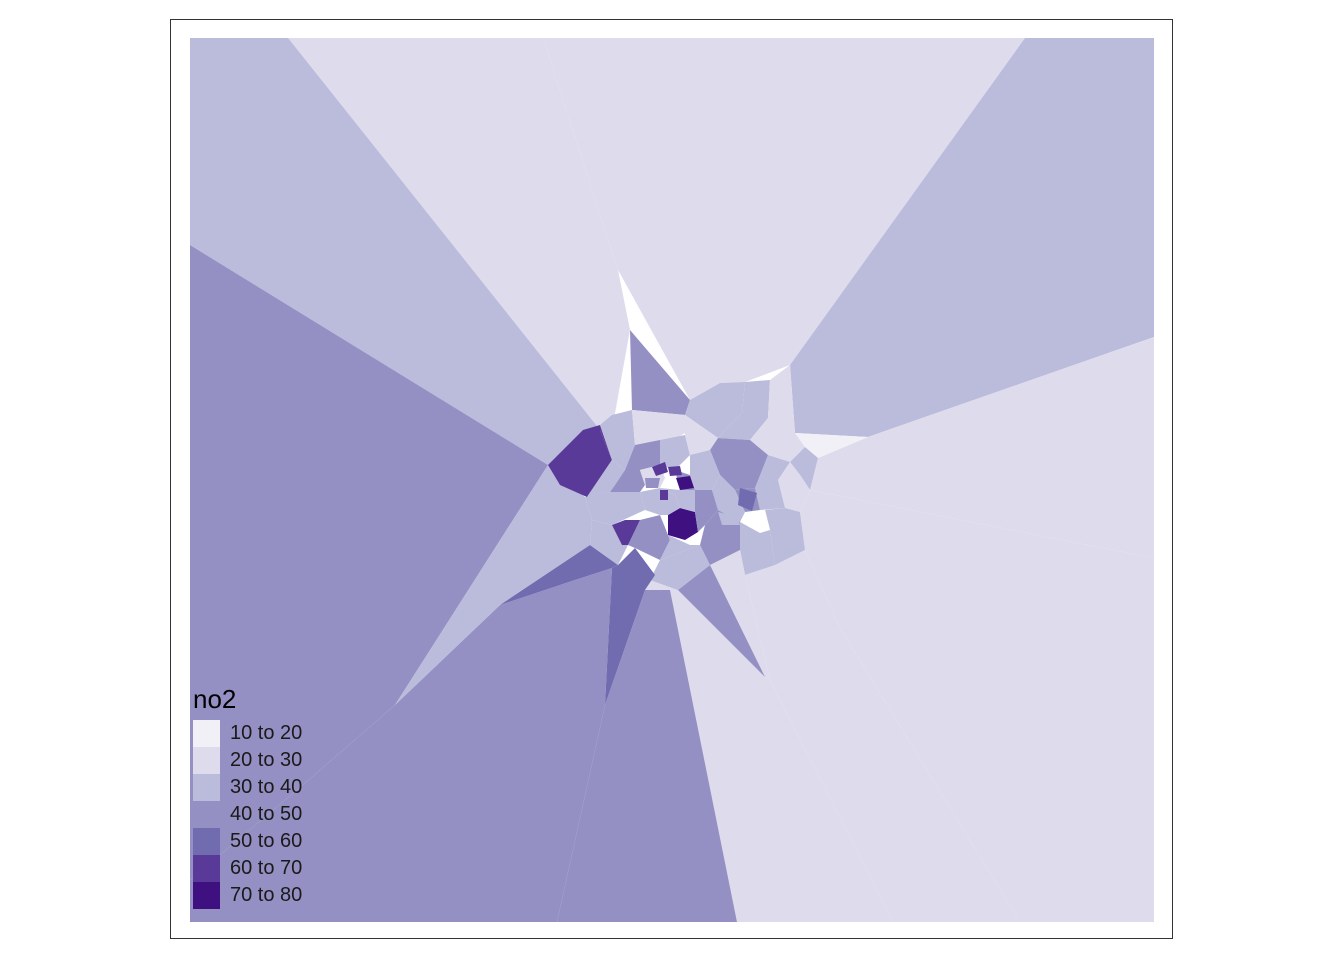  I want to click on cell-sw-a, so click(559, 575).